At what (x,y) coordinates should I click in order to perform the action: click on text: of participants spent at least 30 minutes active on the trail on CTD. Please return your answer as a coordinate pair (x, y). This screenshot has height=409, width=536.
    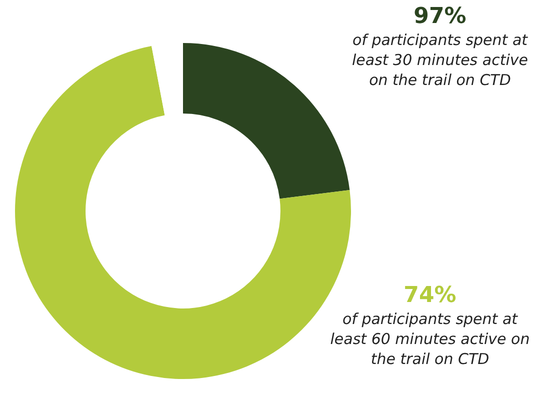
    Looking at the image, I should click on (440, 60).